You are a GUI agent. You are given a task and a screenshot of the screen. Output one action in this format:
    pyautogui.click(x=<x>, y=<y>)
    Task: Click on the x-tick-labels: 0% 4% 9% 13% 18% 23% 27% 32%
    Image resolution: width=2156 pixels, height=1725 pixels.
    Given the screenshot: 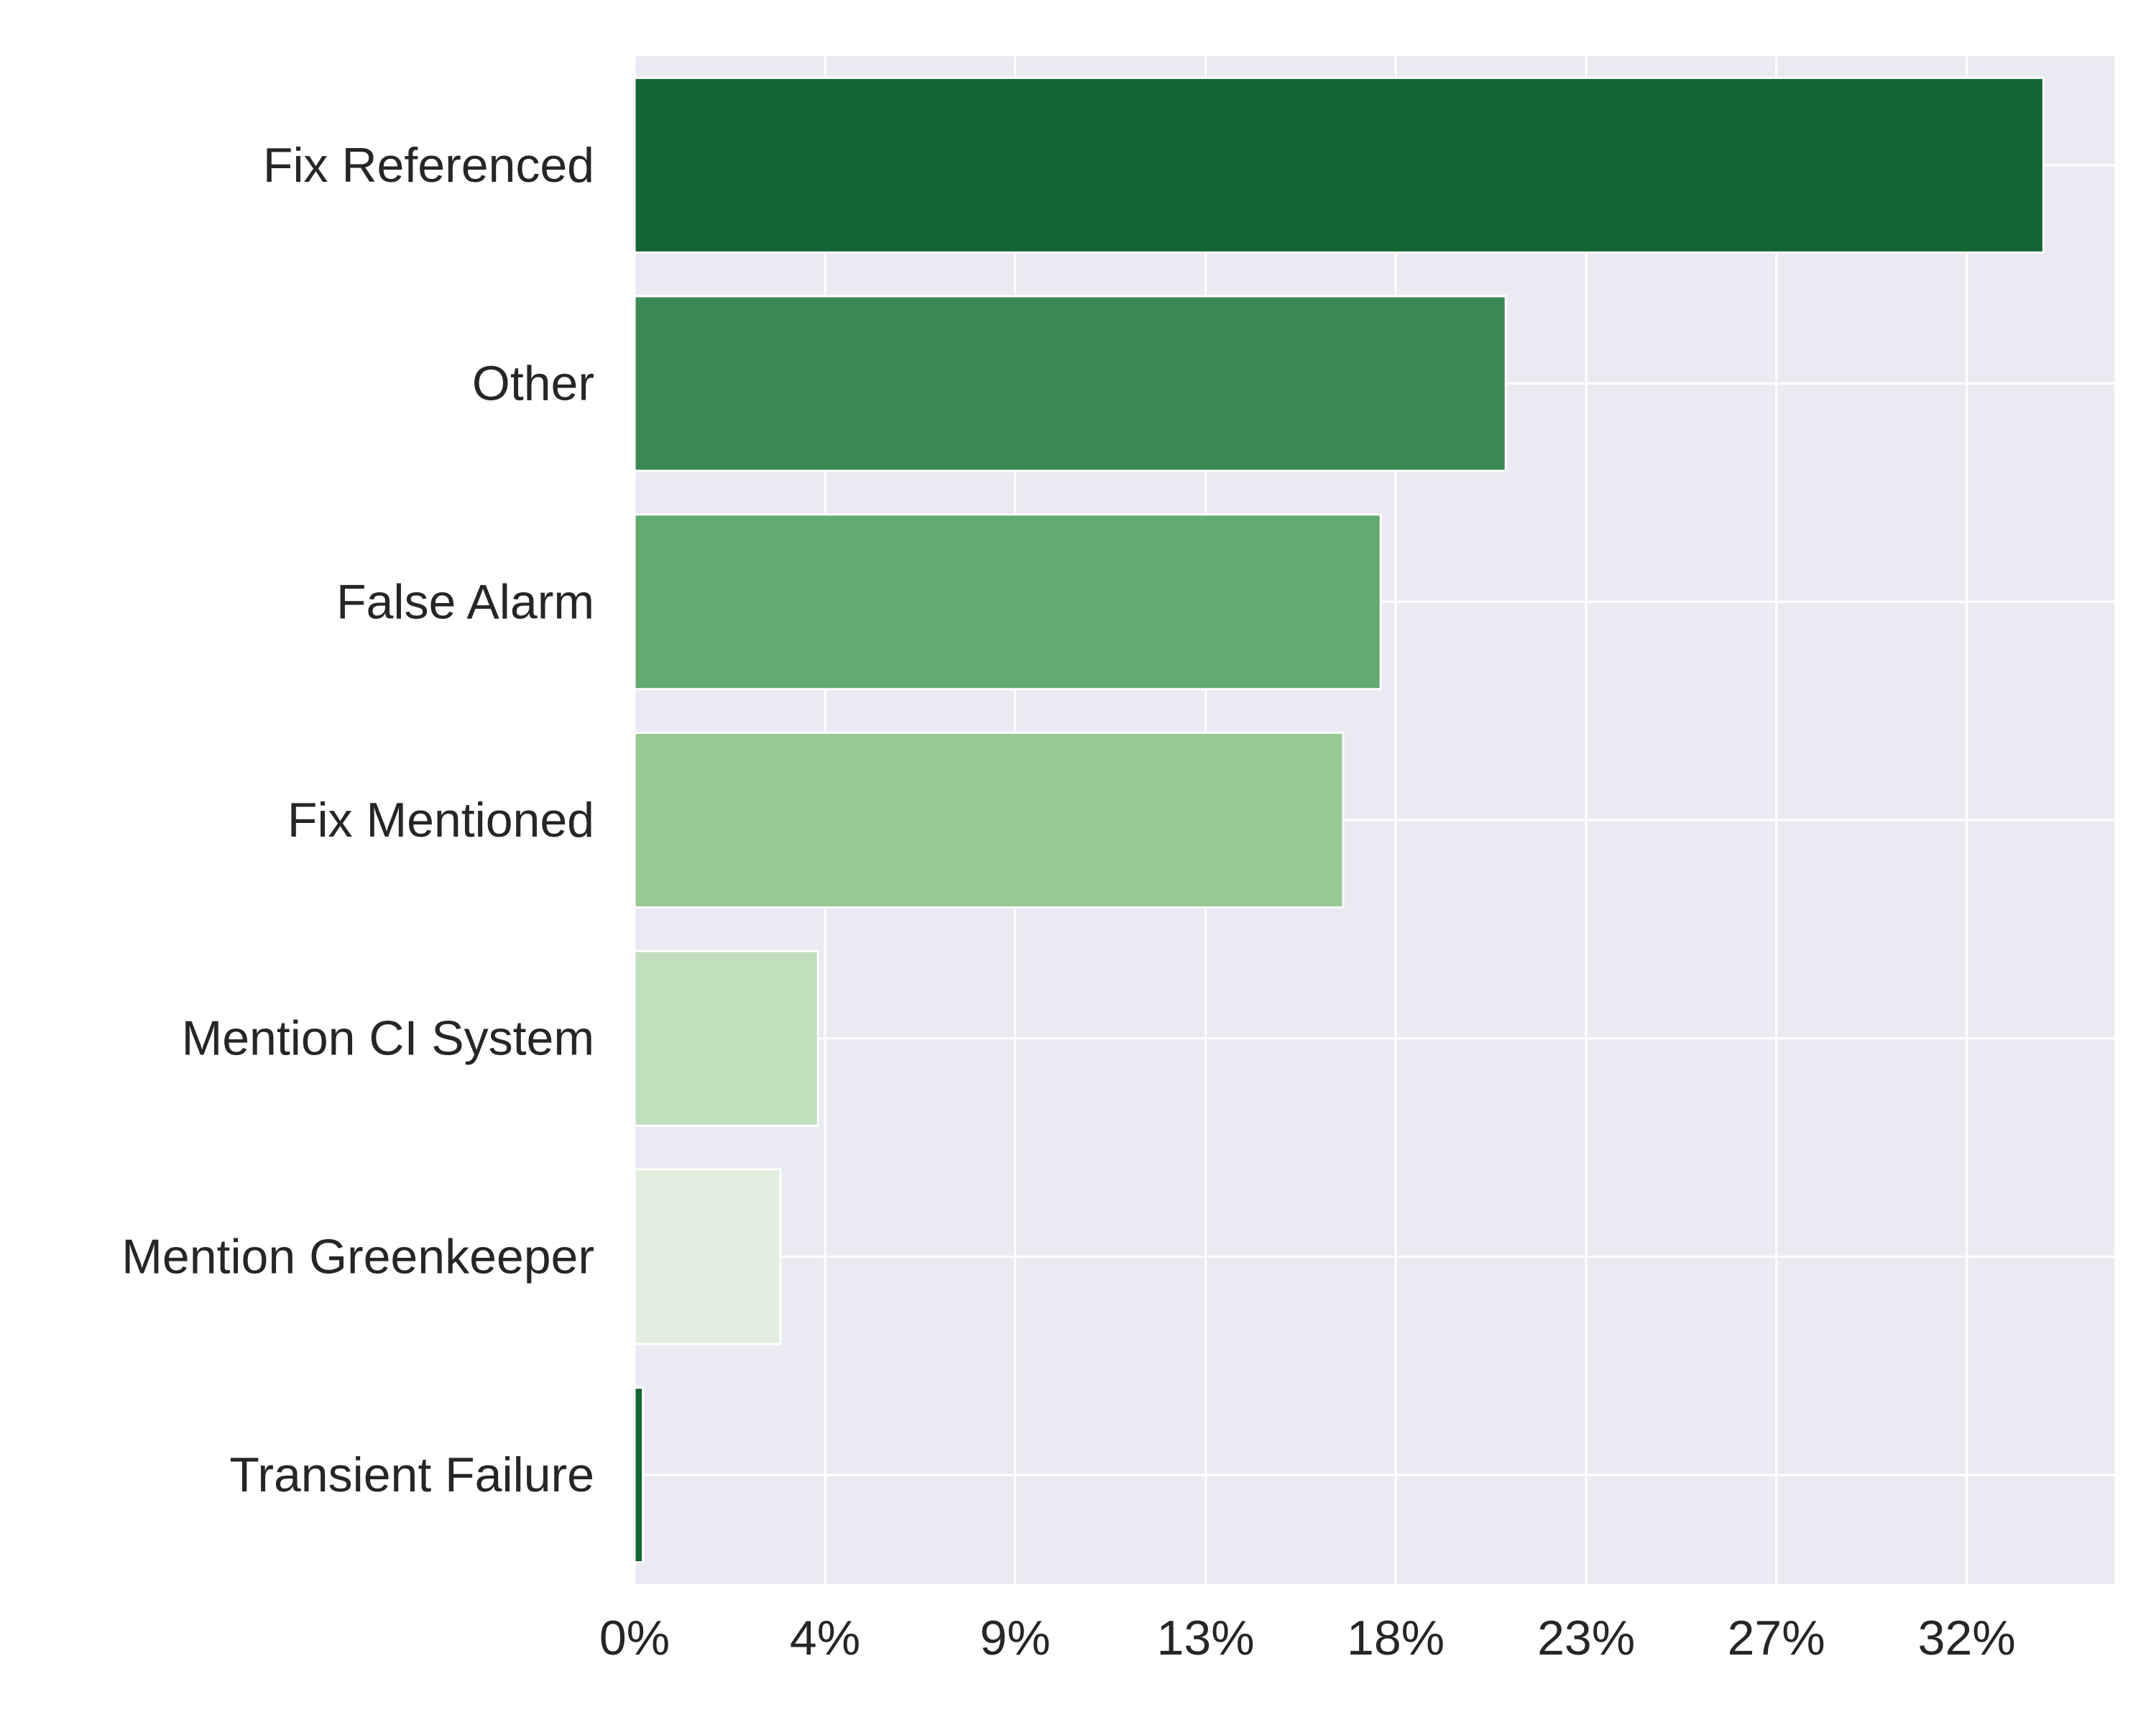 What is the action you would take?
    pyautogui.click(x=1307, y=1638)
    